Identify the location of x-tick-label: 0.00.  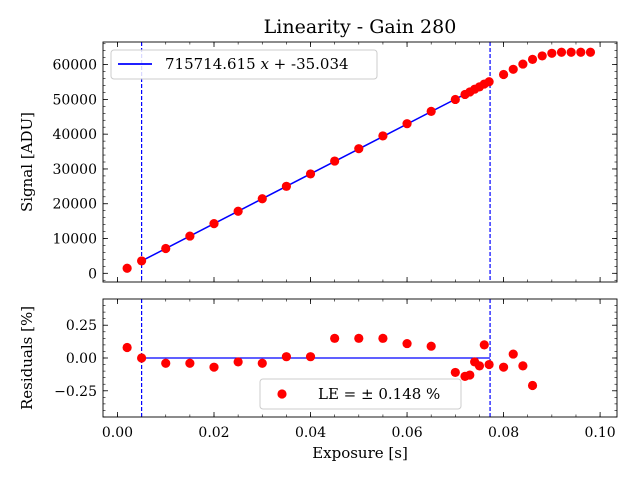
(117, 433).